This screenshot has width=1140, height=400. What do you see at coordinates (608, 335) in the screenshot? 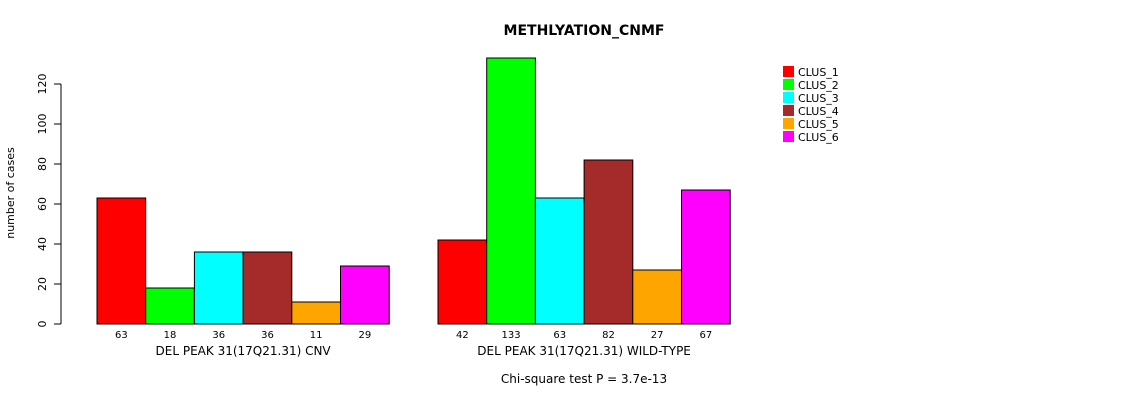
I see `bar-count-label: 82` at bounding box center [608, 335].